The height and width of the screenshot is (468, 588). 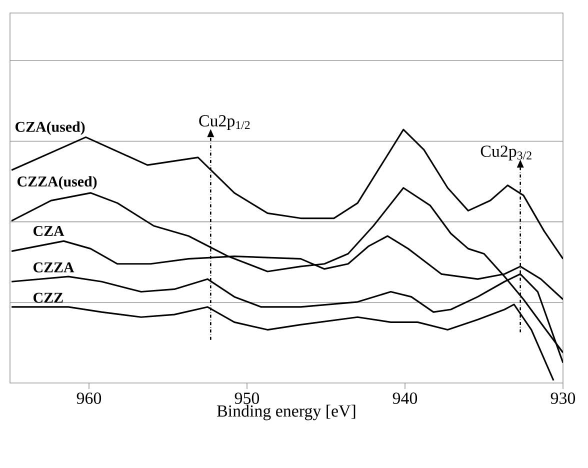 What do you see at coordinates (224, 122) in the screenshot?
I see `ref-line-label: Cu2p$_{1/2}$` at bounding box center [224, 122].